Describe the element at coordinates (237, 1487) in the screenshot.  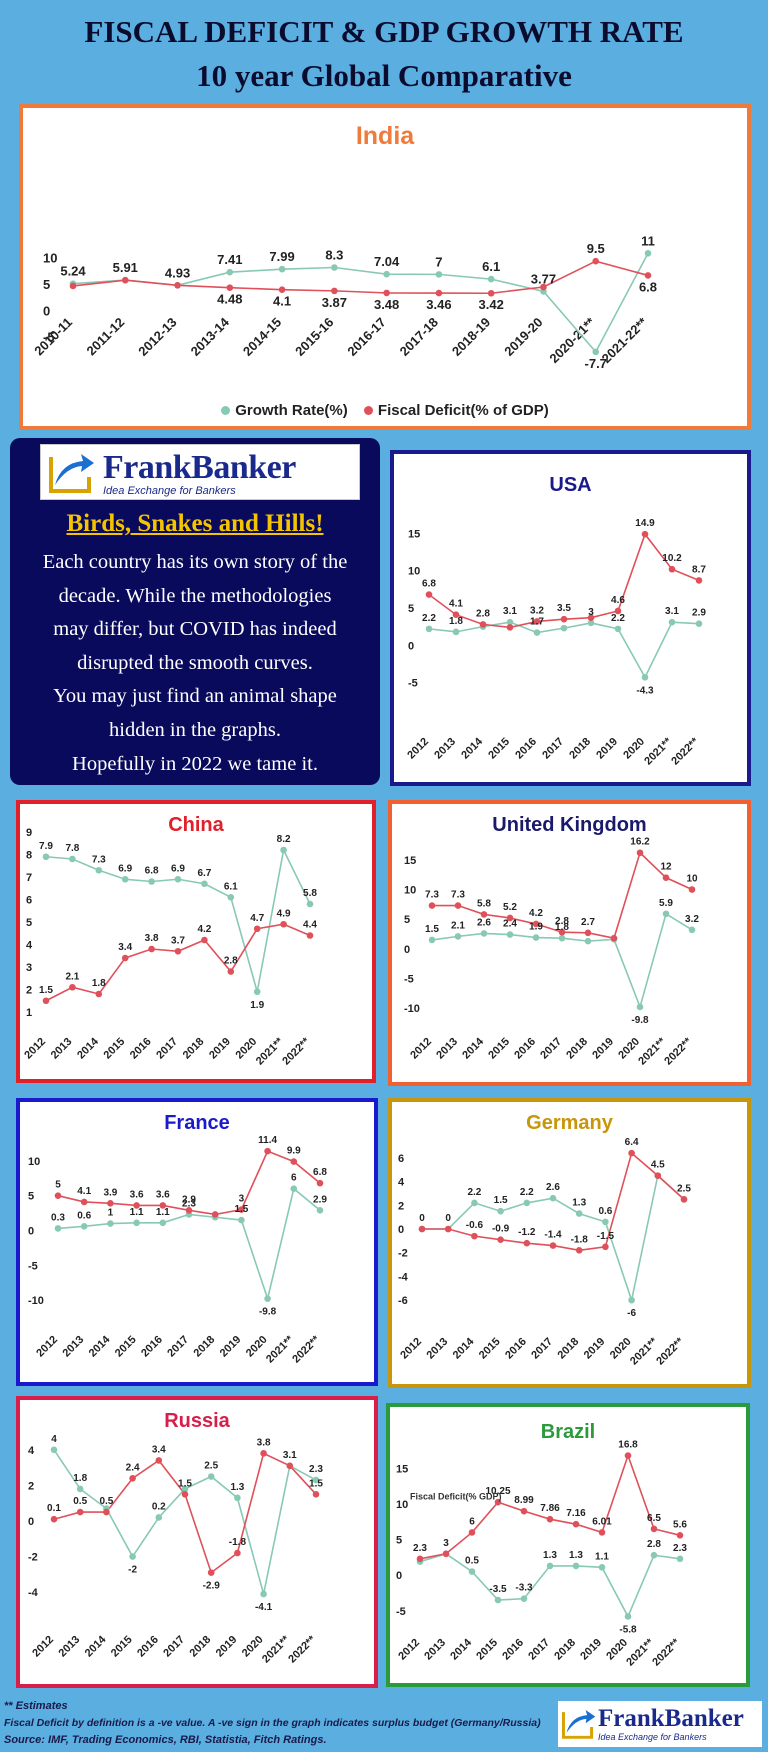
I see `russia-data-label: 1.3` at that location.